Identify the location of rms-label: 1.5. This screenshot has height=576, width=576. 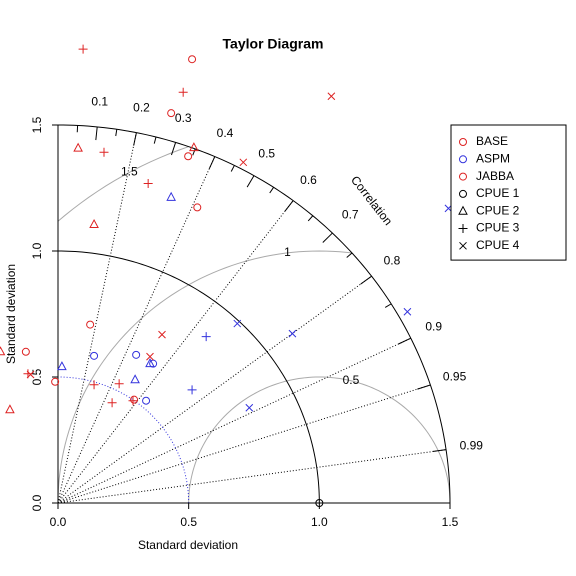
(129, 172).